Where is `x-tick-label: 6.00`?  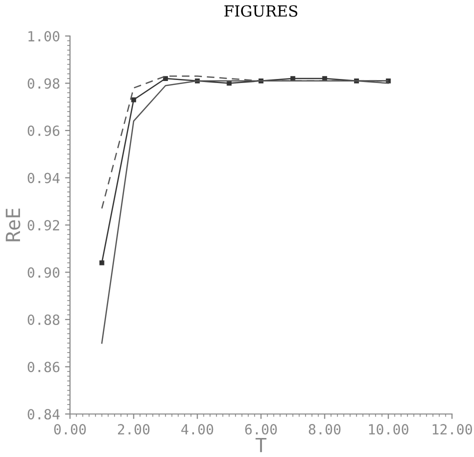
x-tick-label: 6.00 is located at coordinates (261, 429).